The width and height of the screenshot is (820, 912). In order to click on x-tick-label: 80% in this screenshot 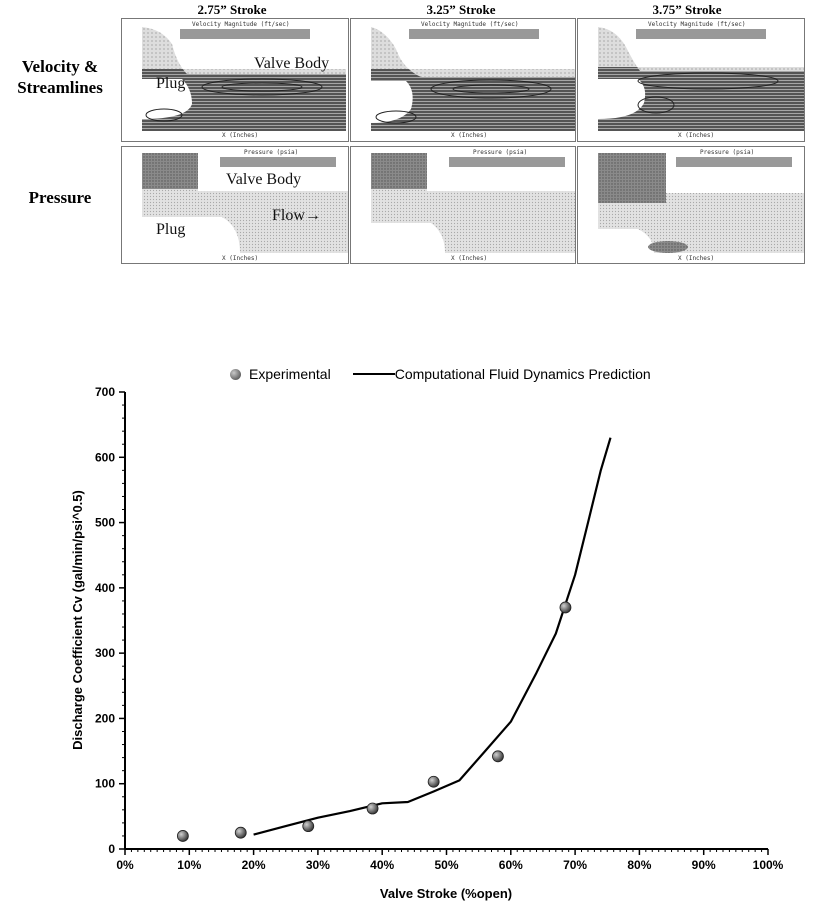, I will do `click(639, 865)`.